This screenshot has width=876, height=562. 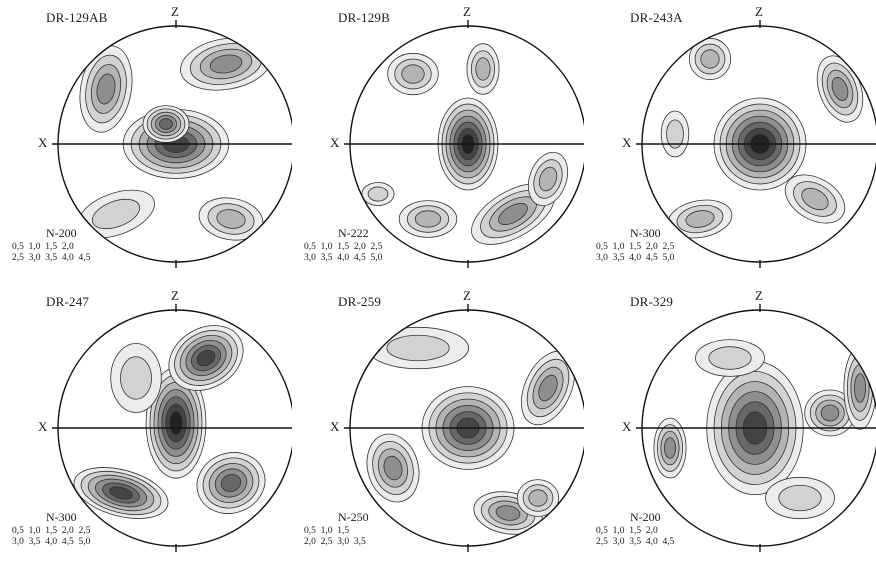 I want to click on sample-label: DR-243A, so click(x=656, y=17).